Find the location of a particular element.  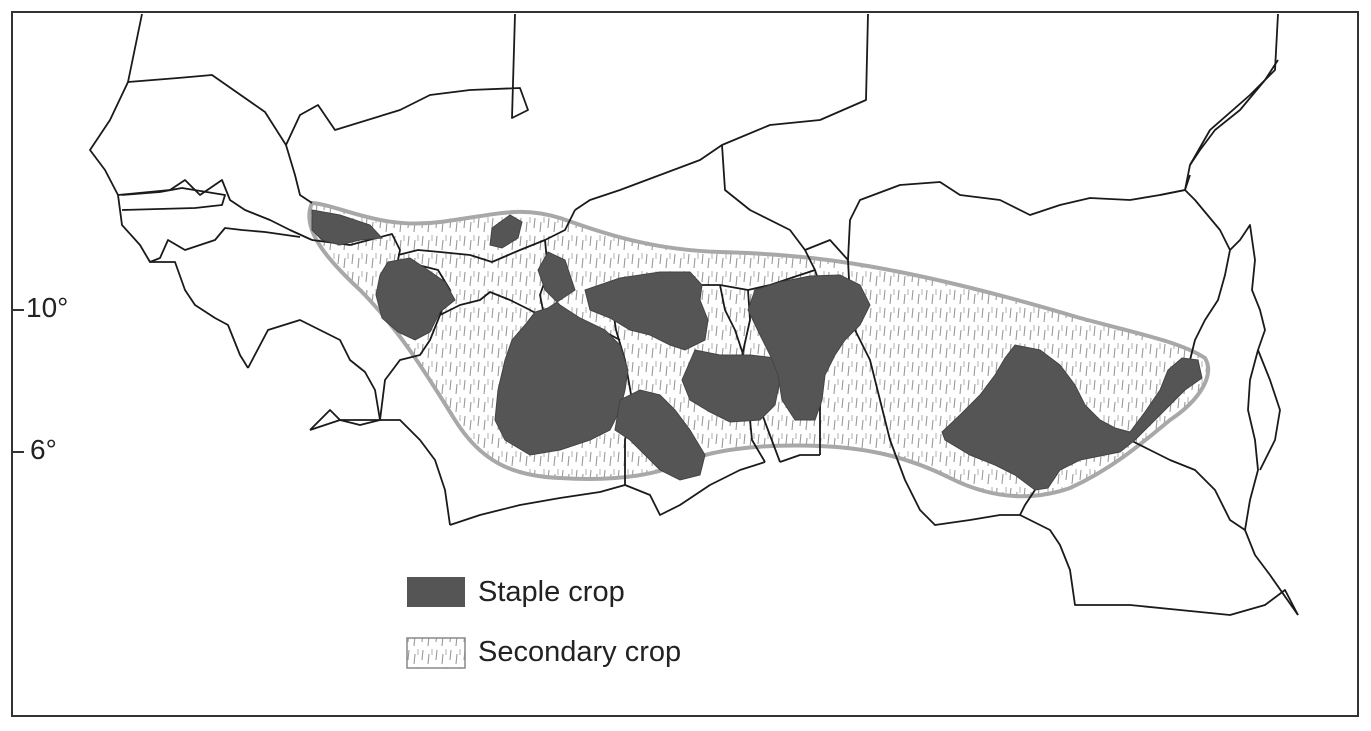

staple-region-cote-ivoire is located at coordinates (561, 353).